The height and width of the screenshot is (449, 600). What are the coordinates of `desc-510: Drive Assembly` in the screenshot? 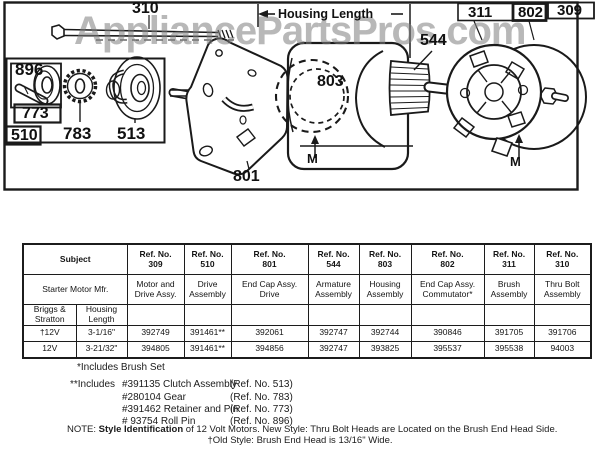 It's located at (207, 289).